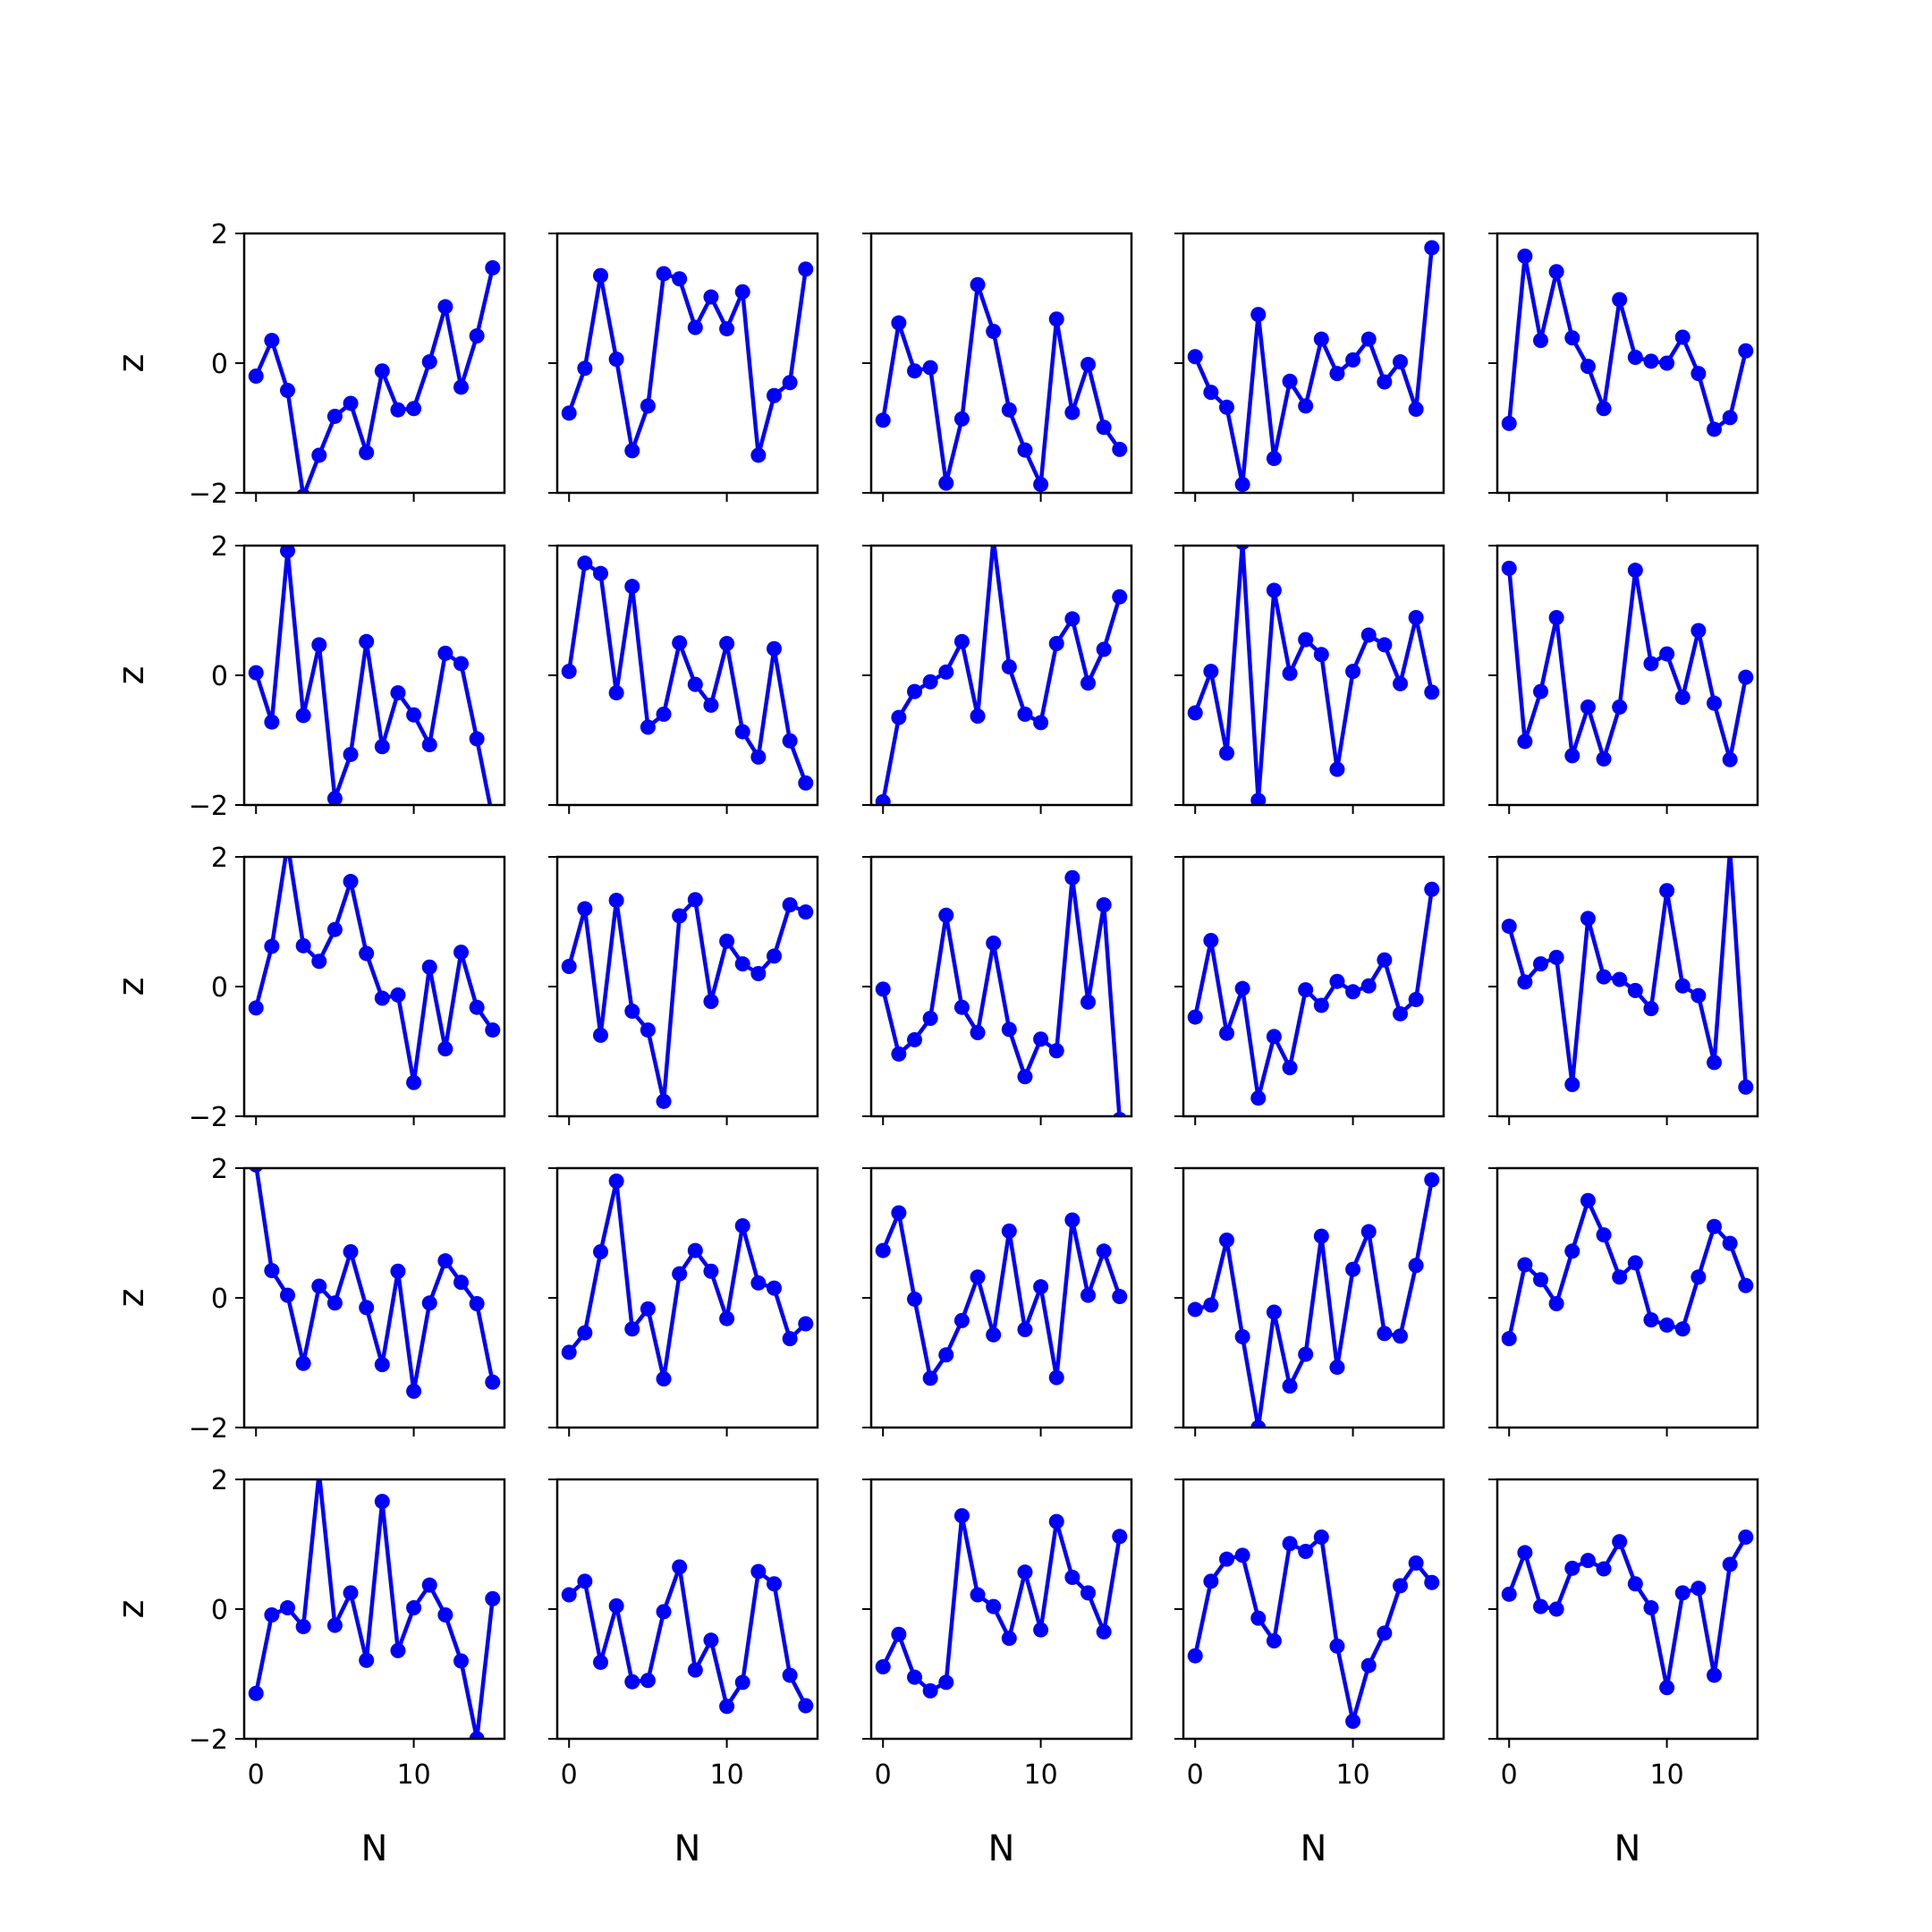 This screenshot has height=1932, width=1932. What do you see at coordinates (997, 1673) in the screenshot?
I see `panel-r5-c3: 0 10 N` at bounding box center [997, 1673].